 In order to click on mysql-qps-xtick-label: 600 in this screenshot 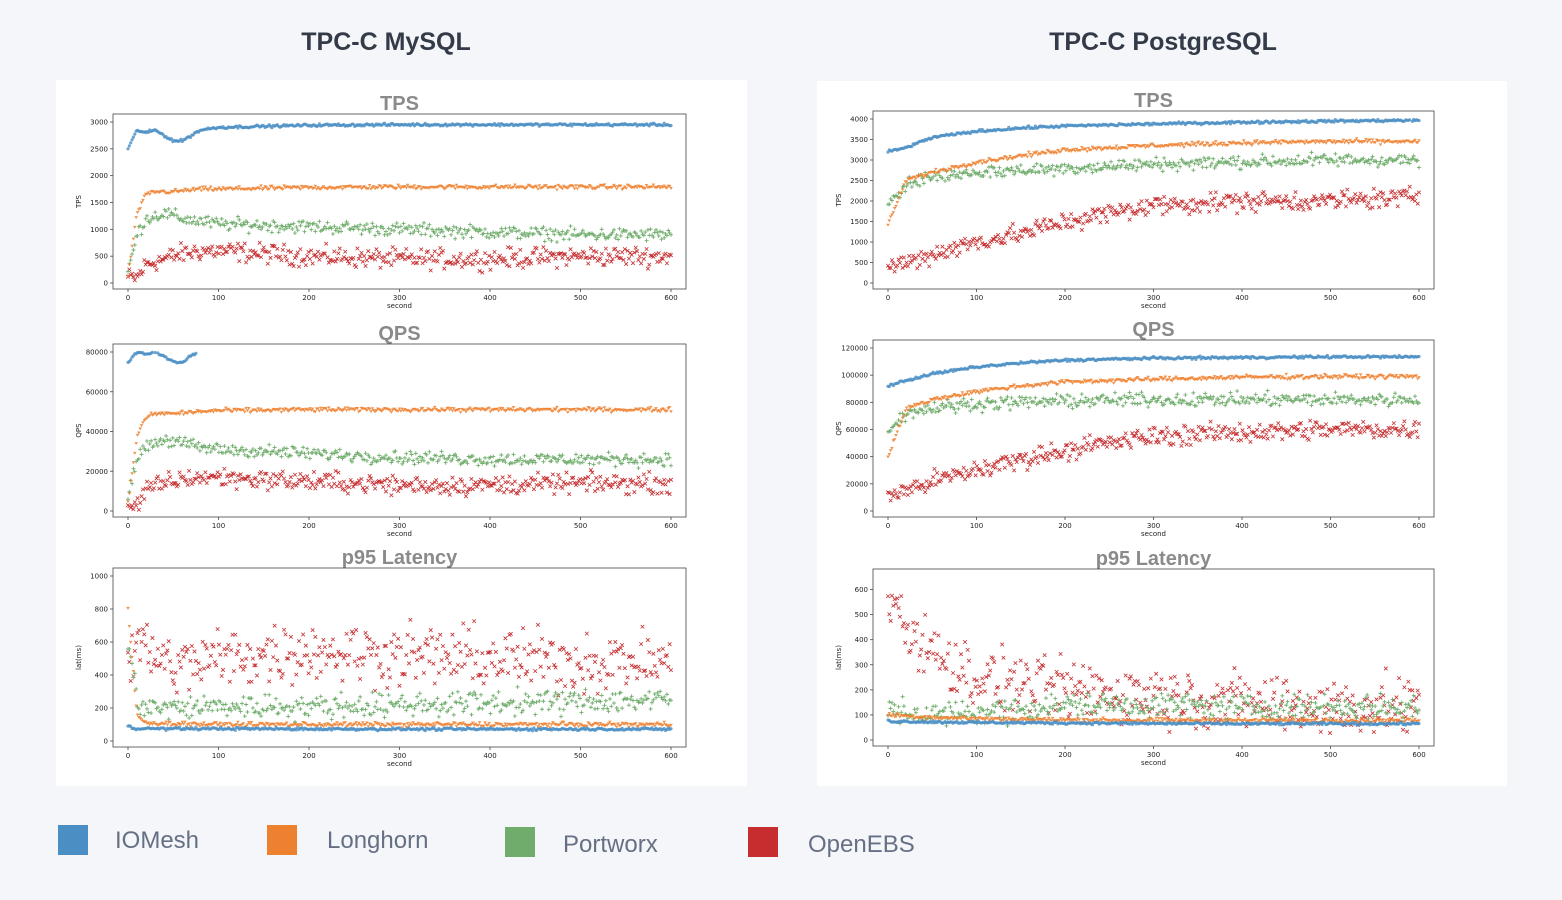, I will do `click(670, 526)`.